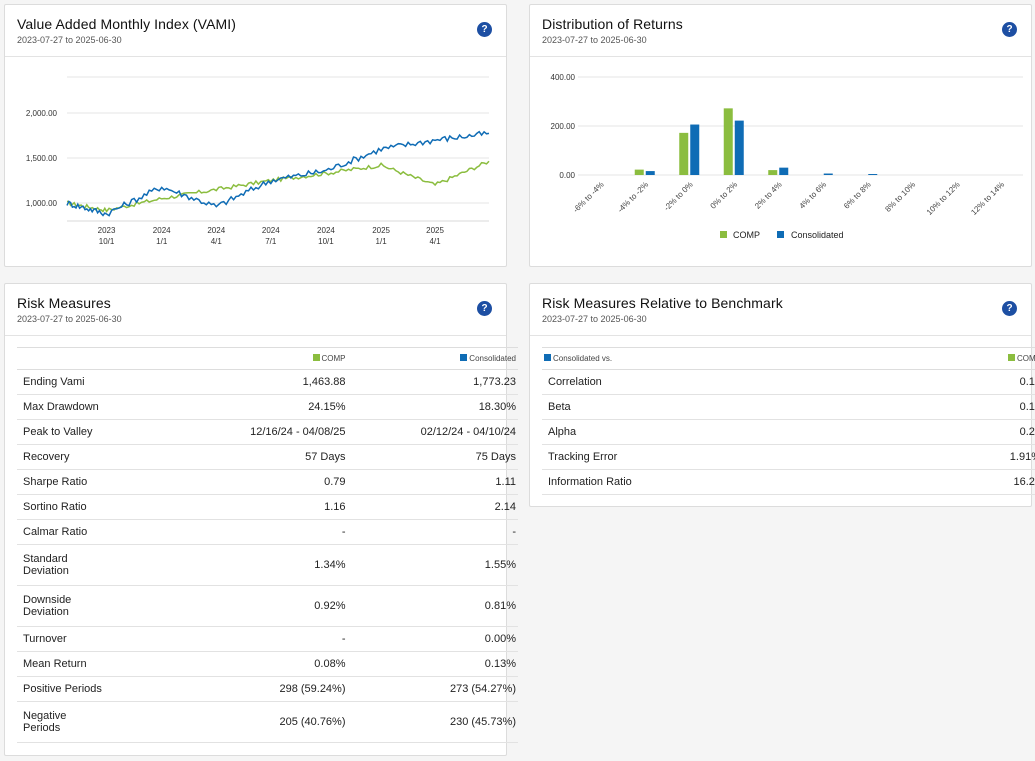 The image size is (1035, 761). I want to click on vami-help-icon: ?, so click(484, 29).